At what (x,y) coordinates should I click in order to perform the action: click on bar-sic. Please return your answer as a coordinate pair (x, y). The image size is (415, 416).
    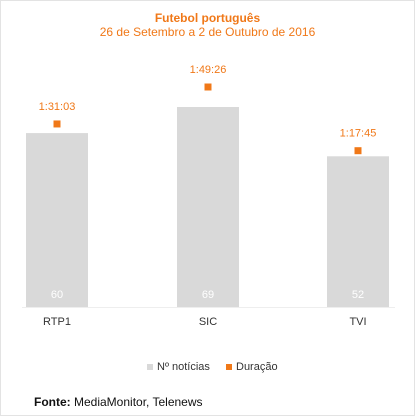
    Looking at the image, I should click on (208, 207).